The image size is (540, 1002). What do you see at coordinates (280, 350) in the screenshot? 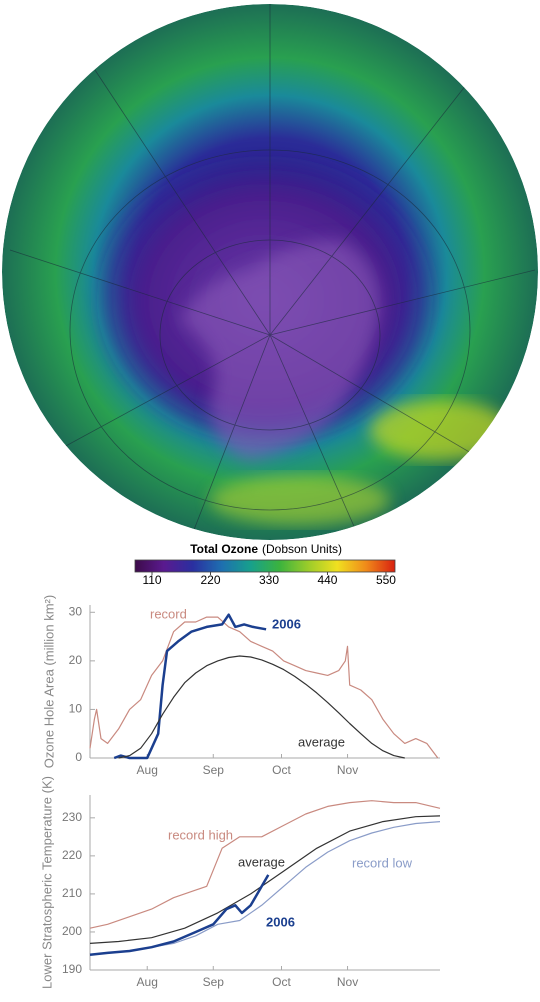
I see `antarctica` at bounding box center [280, 350].